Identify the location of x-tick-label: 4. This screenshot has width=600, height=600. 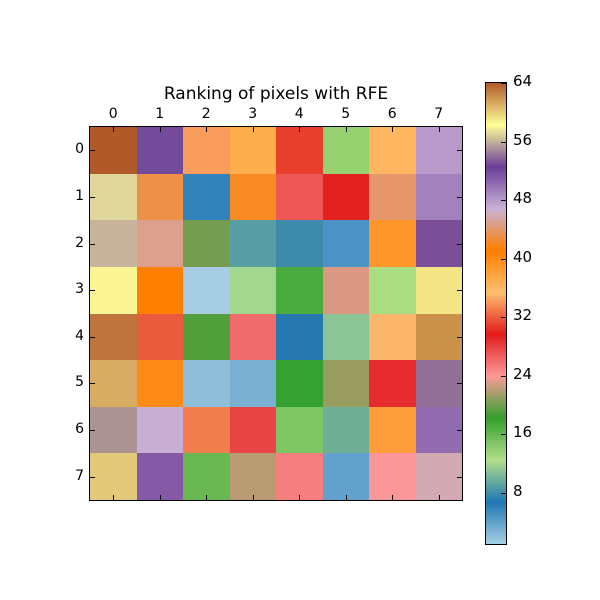
(299, 114).